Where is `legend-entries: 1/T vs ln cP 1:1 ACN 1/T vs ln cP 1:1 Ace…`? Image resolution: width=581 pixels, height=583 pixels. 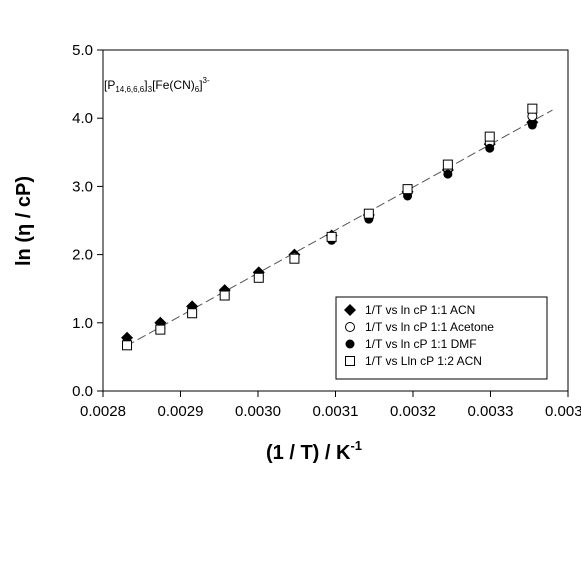 legend-entries: 1/T vs ln cP 1:1 ACN 1/T vs ln cP 1:1 Ace… is located at coordinates (419, 335).